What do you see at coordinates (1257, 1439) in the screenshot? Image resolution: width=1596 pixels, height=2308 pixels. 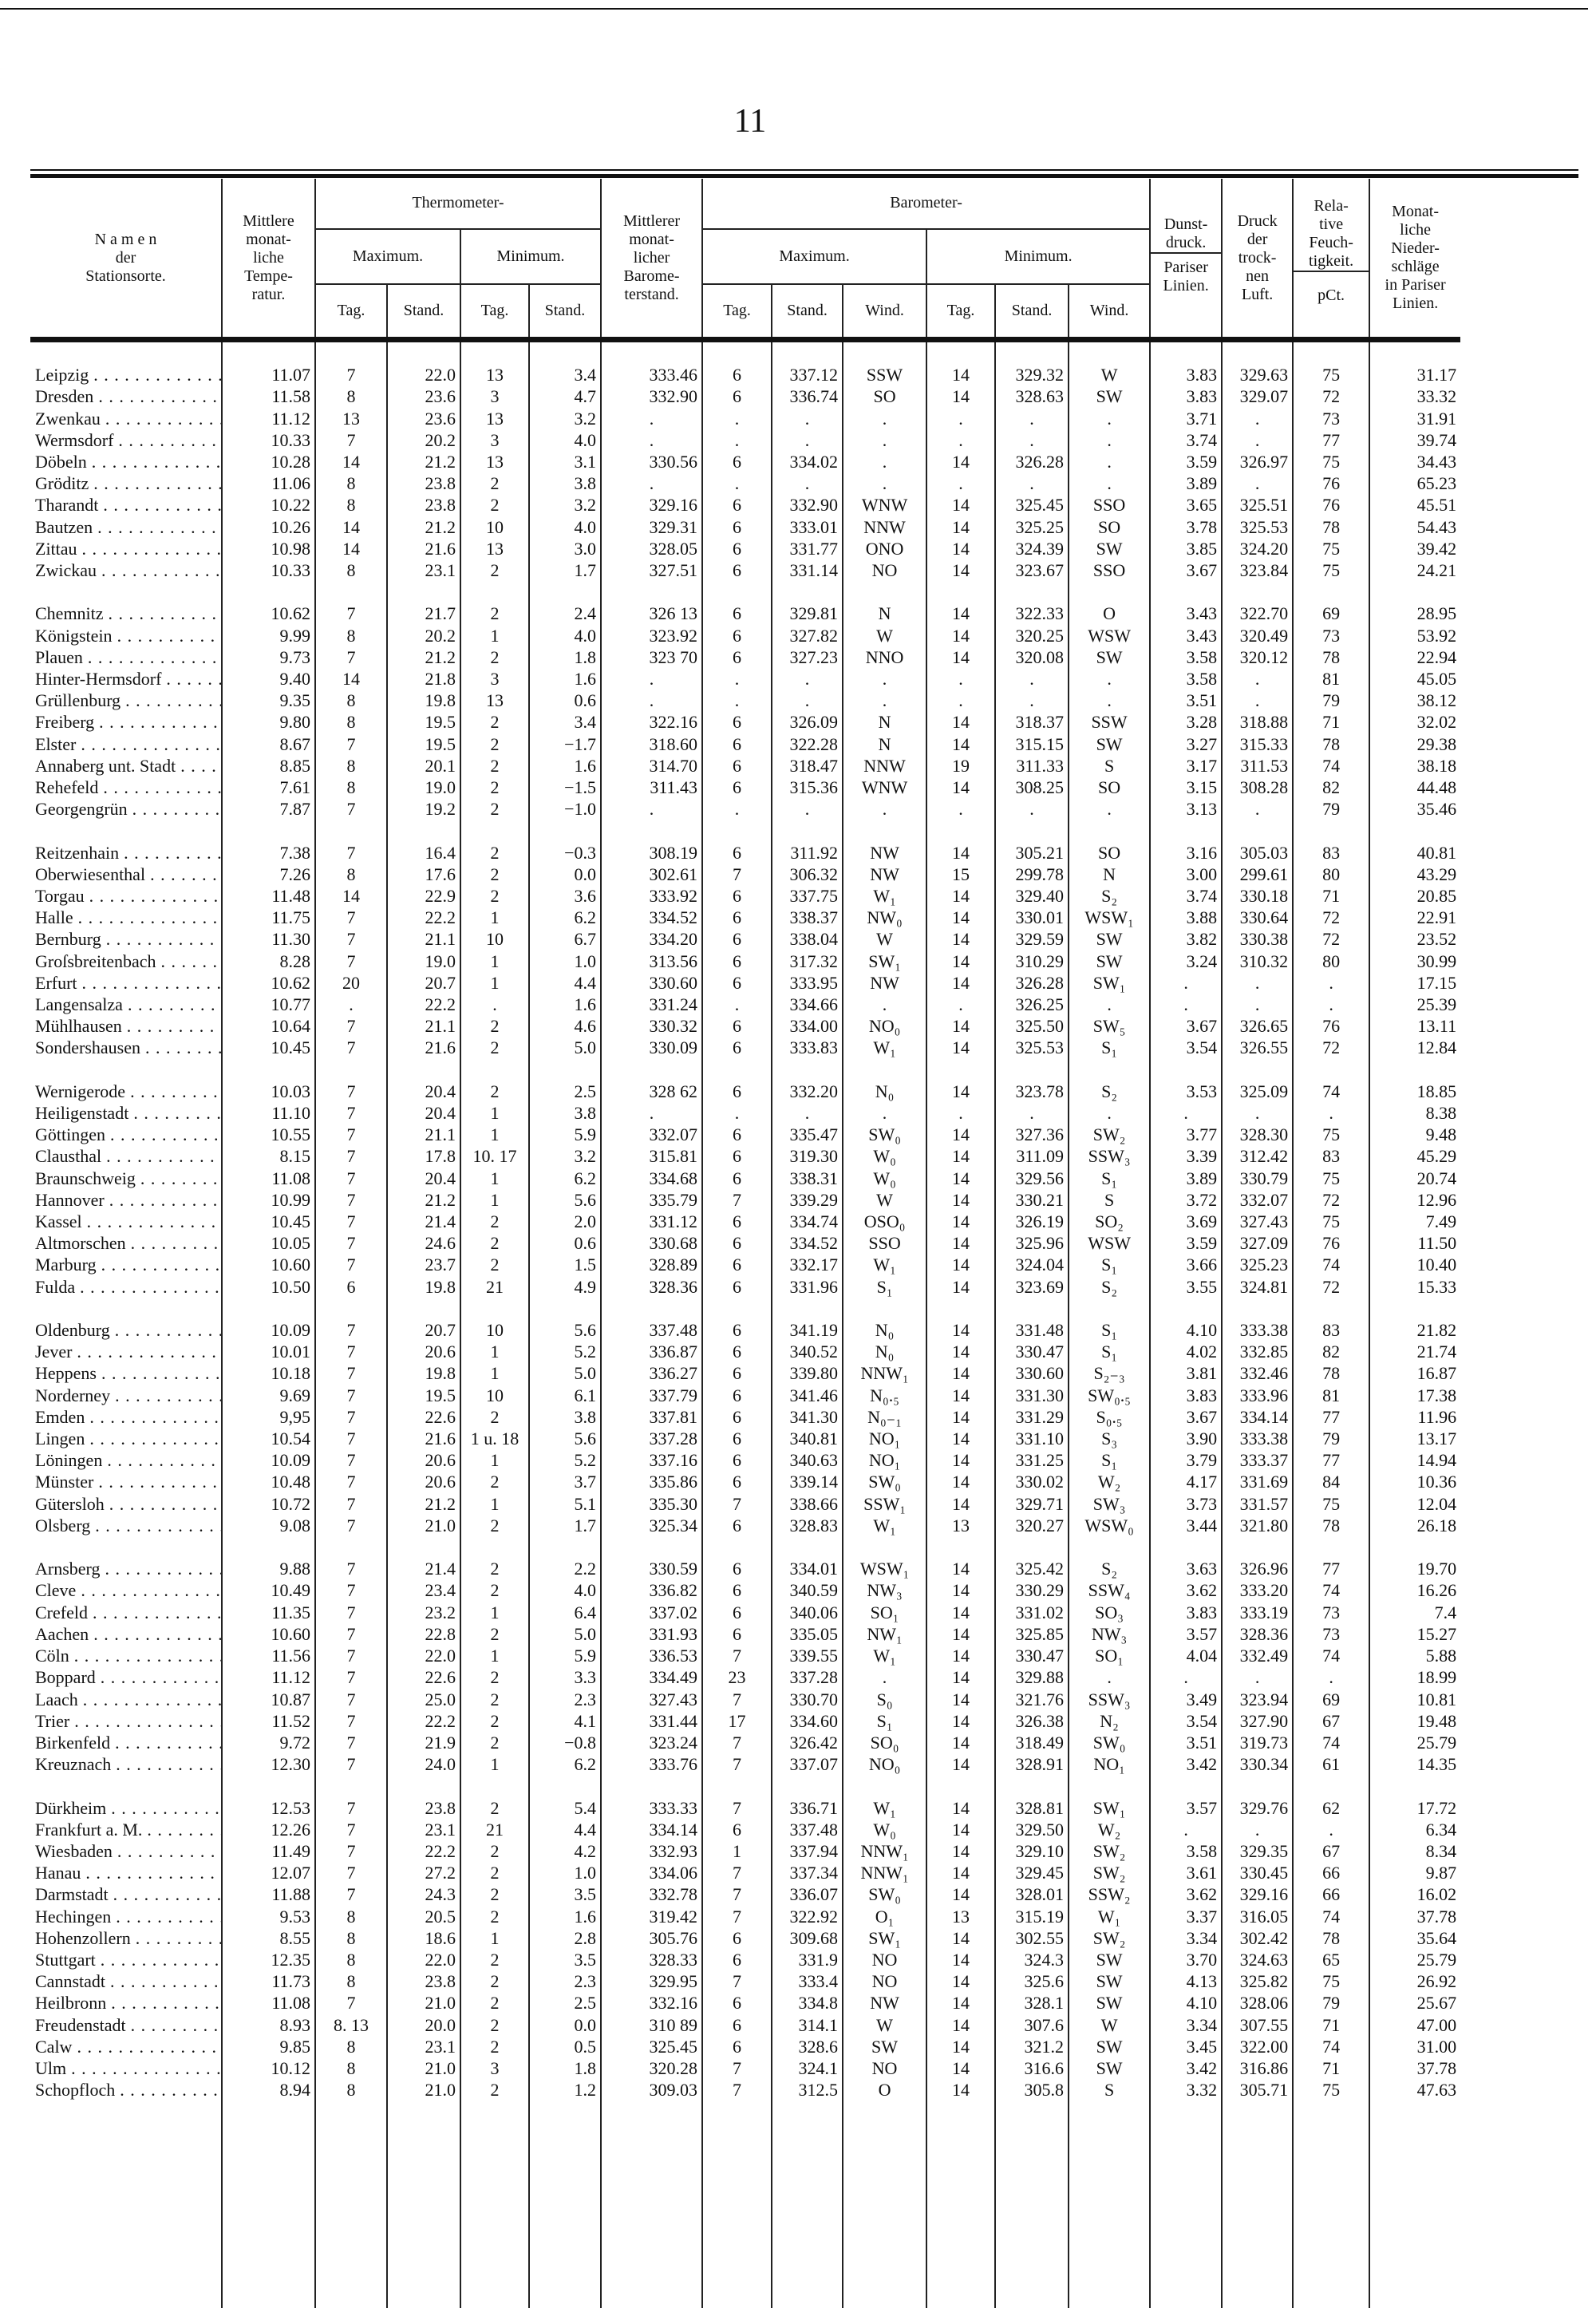 I see `dry-air-pressure-cell: 333.38` at bounding box center [1257, 1439].